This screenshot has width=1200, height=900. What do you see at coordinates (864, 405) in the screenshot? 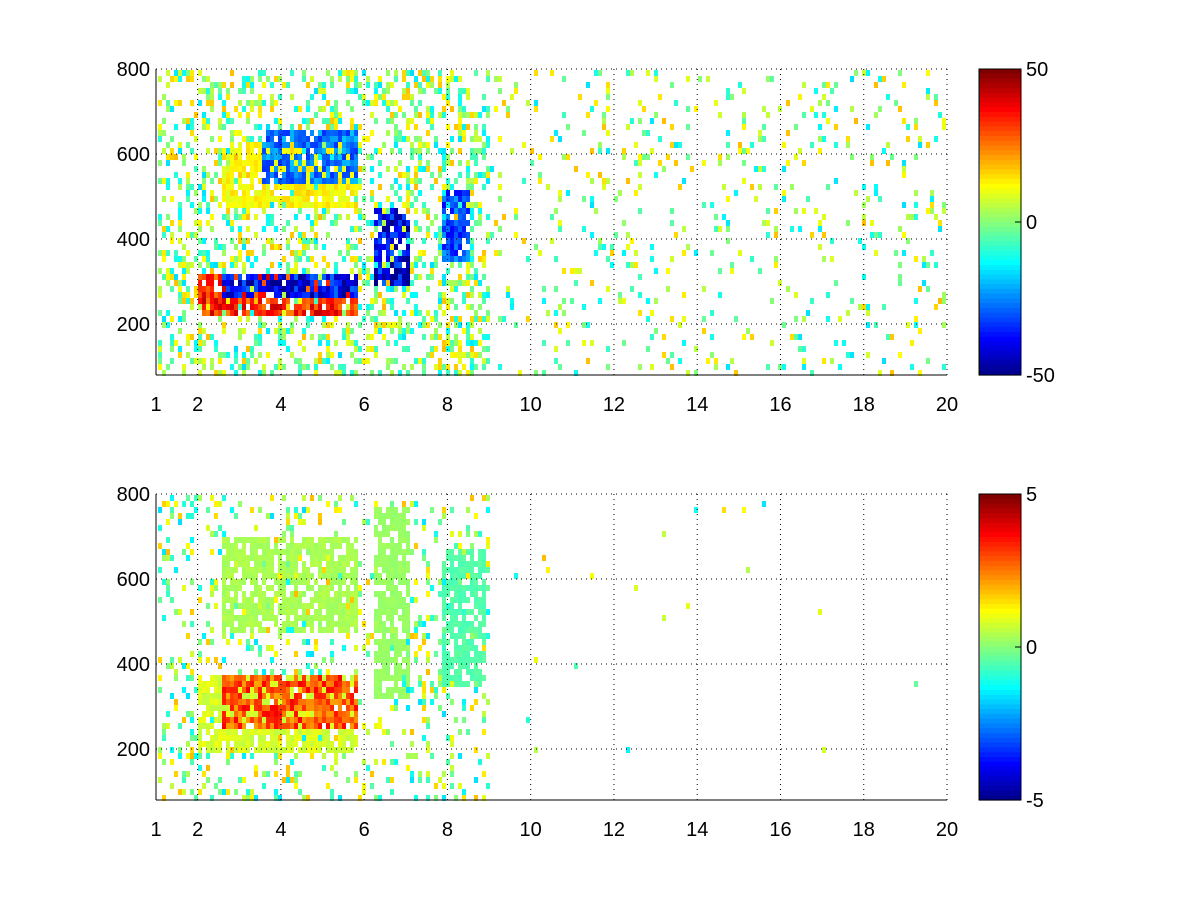
I see `x-tick-label: 18` at bounding box center [864, 405].